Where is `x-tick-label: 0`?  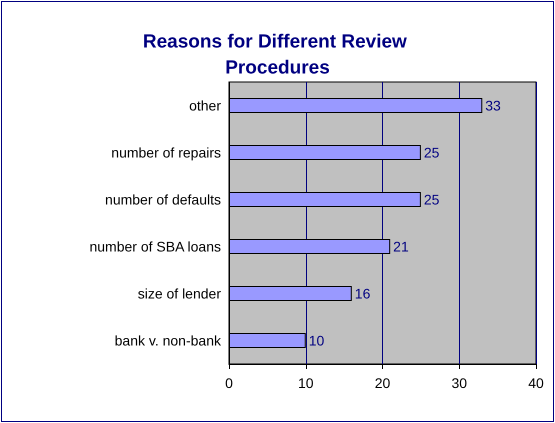 x-tick-label: 0 is located at coordinates (229, 383).